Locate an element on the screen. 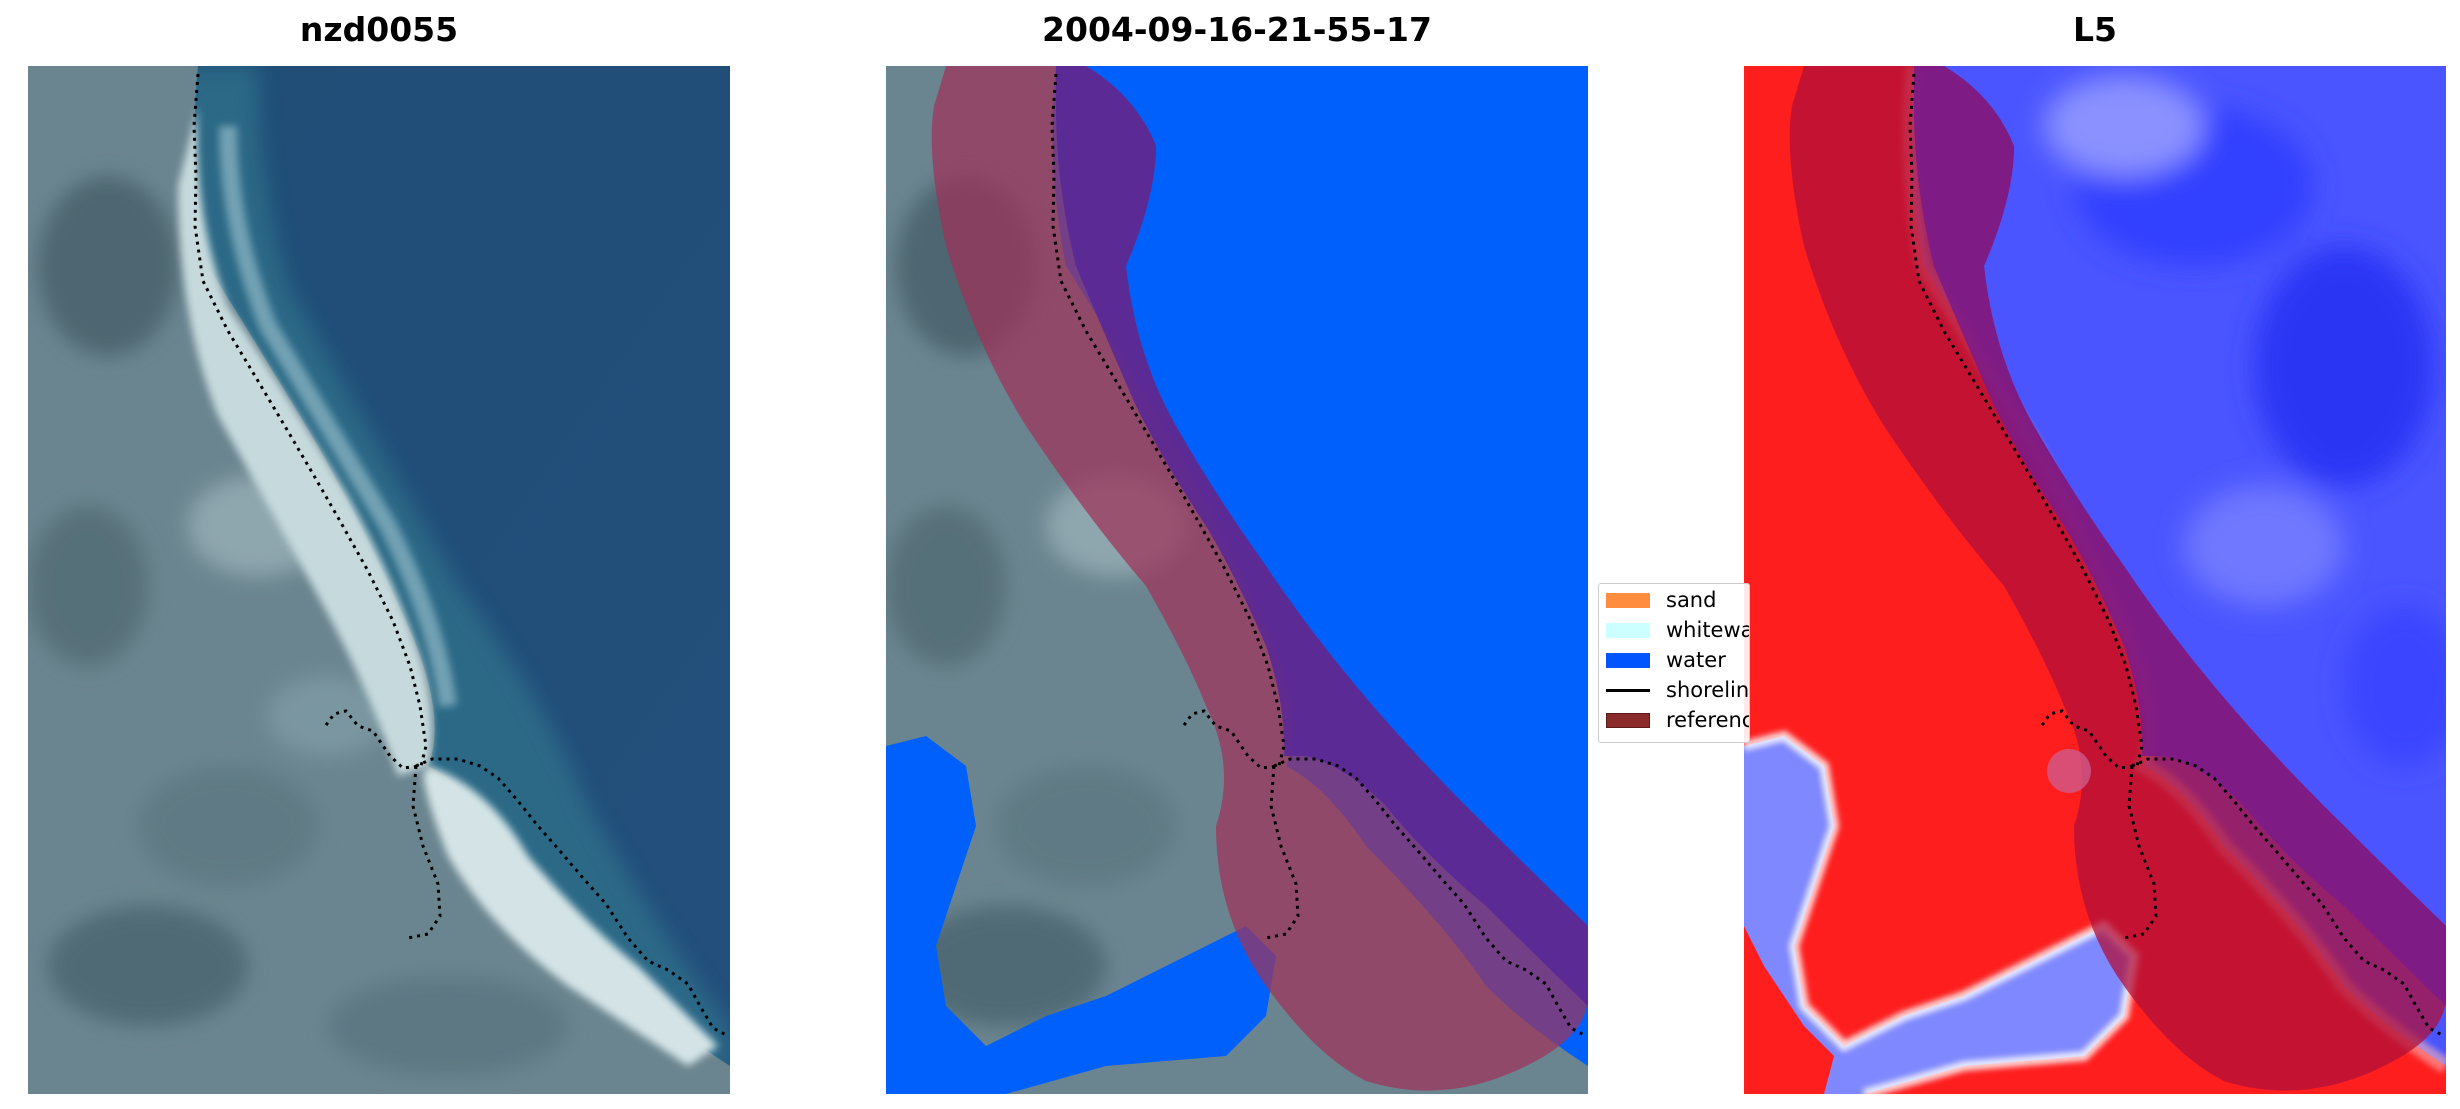 The width and height of the screenshot is (2460, 1109). index-lagoon is located at coordinates (2069, 771).